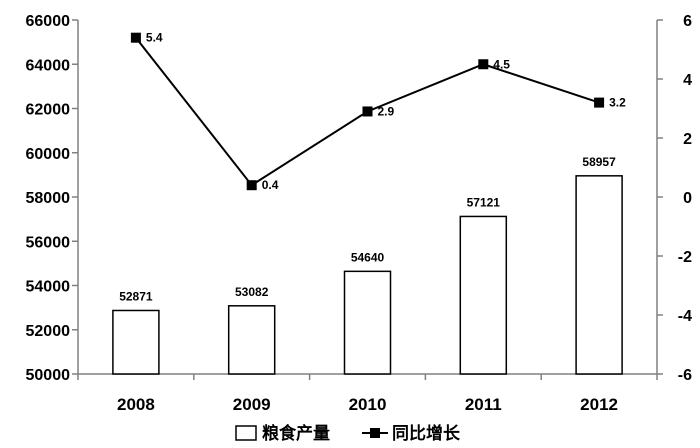  Describe the element at coordinates (48, 154) in the screenshot. I see `y-left-tick-label: 60000` at that location.